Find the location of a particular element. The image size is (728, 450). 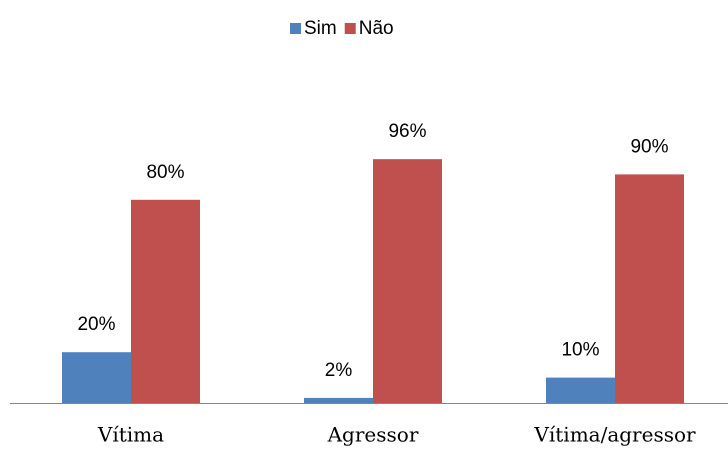

data-label: 20% is located at coordinates (96, 324).